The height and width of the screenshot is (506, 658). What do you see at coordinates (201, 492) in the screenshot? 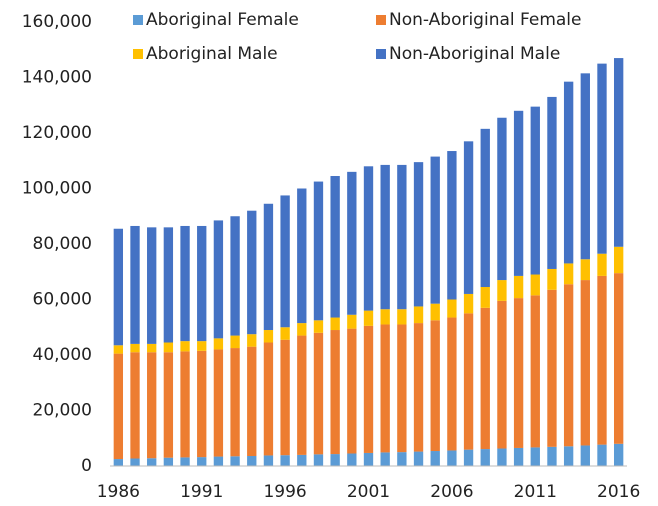
I see `x-tick-label: 1991` at bounding box center [201, 492].